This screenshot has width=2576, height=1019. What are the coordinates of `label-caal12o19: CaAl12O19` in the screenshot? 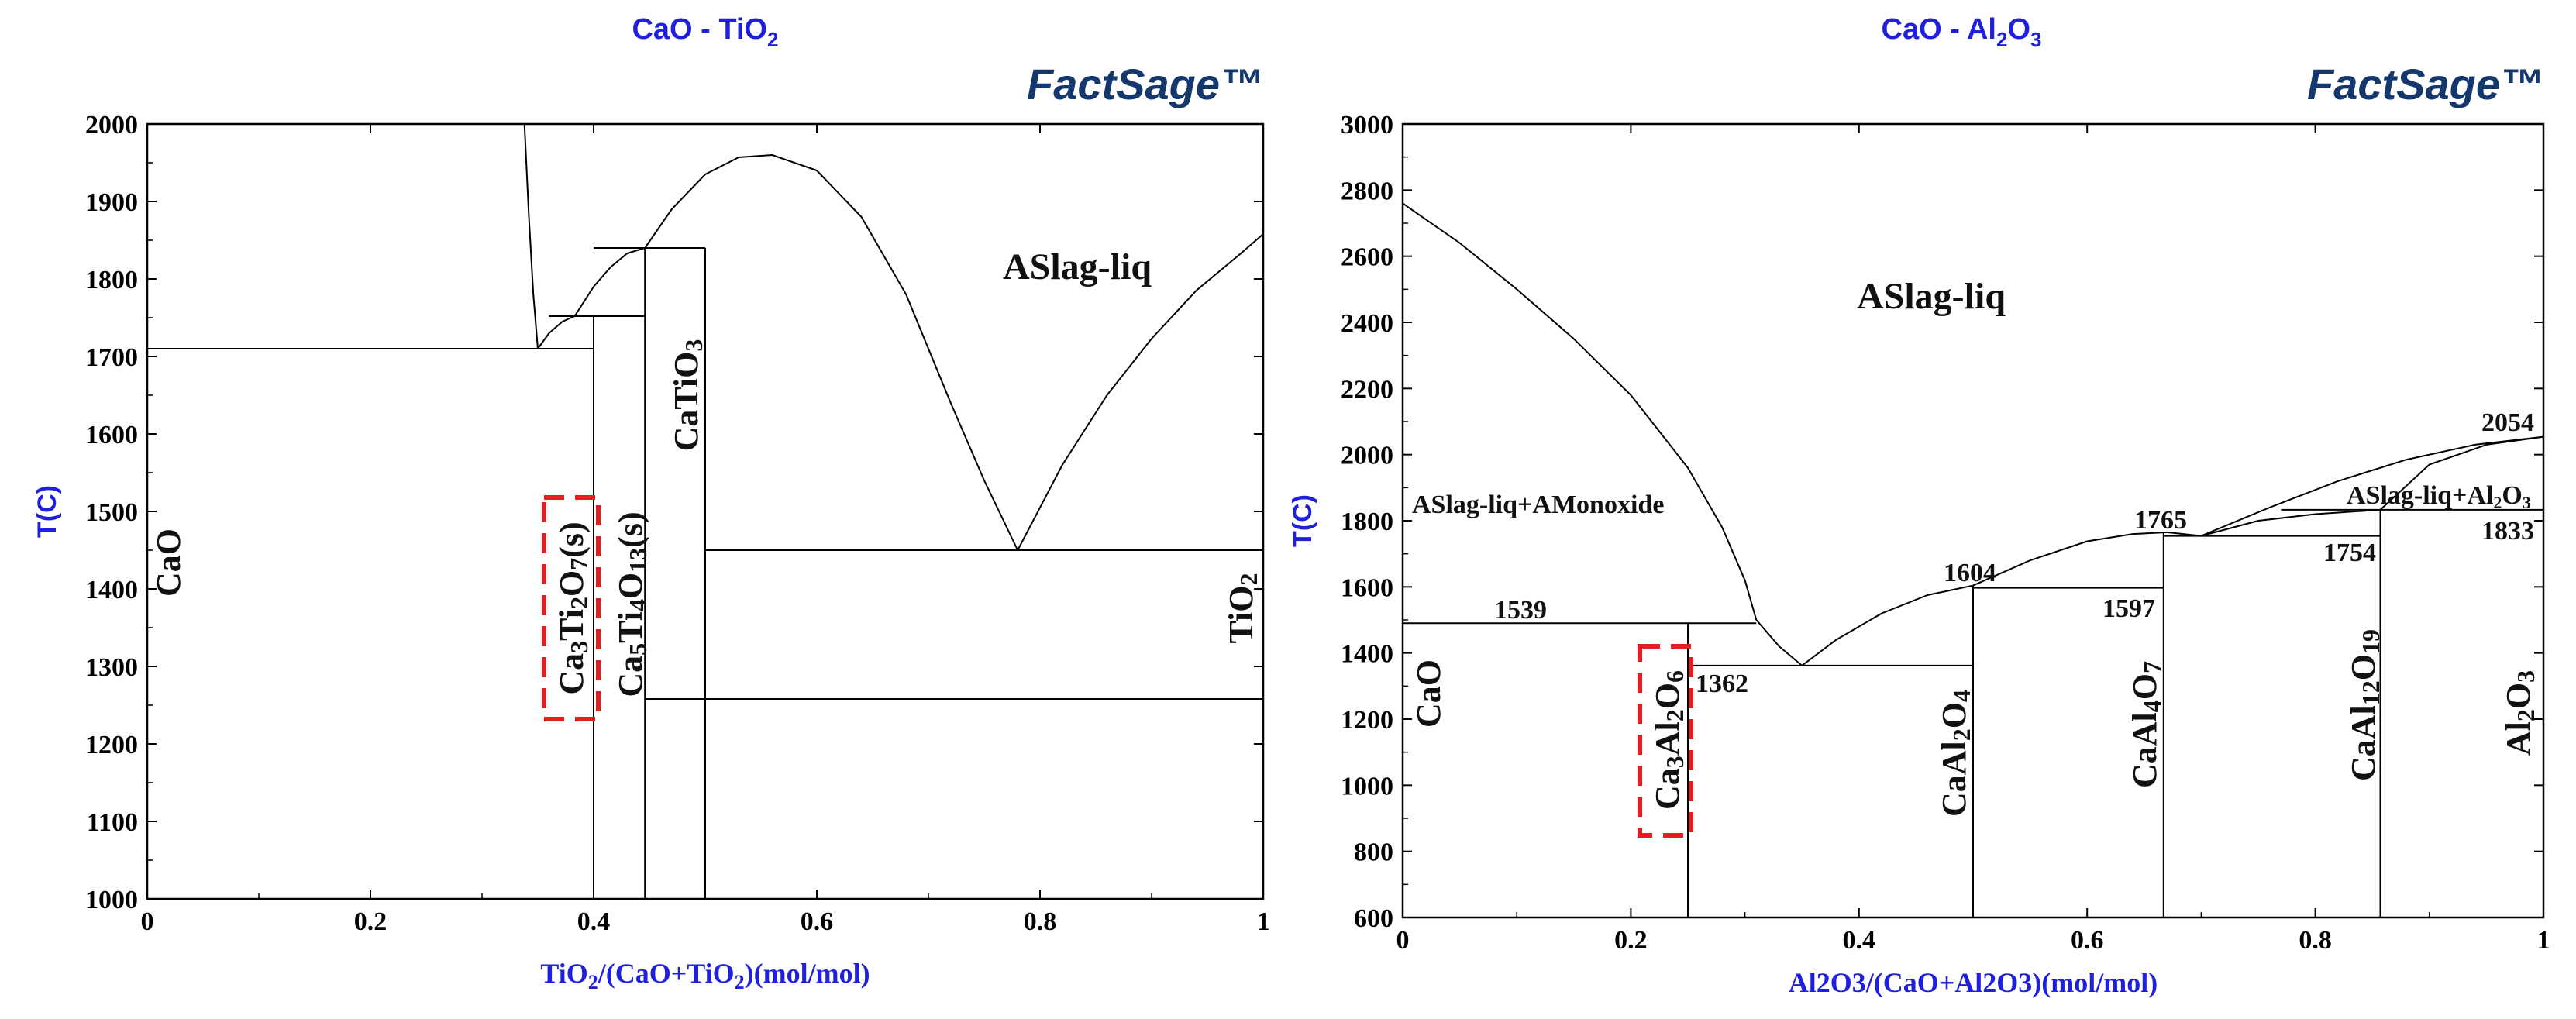 It's located at (2364, 705).